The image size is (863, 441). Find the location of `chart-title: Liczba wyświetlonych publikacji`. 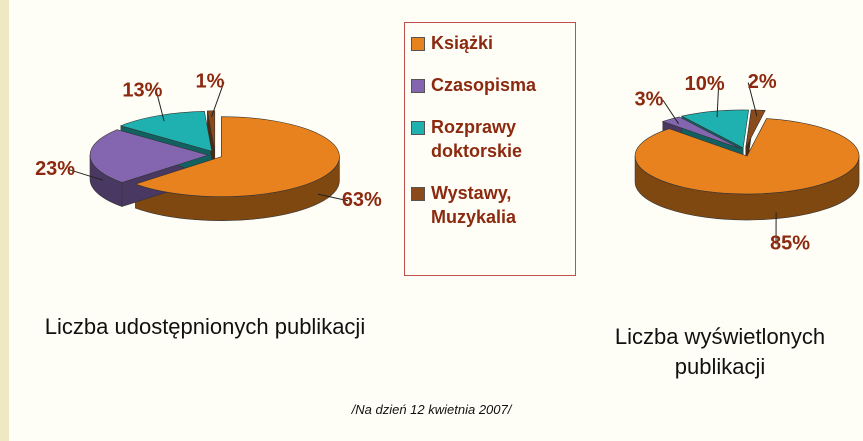

chart-title: Liczba wyświetlonych publikacji is located at coordinates (720, 351).